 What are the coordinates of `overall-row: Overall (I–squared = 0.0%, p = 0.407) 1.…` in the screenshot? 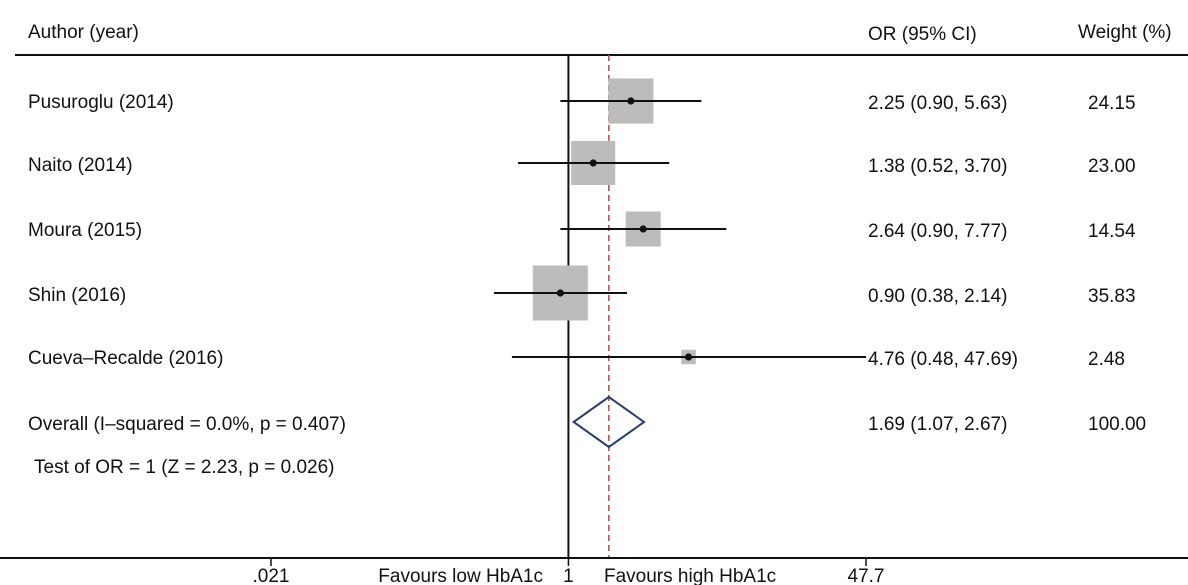 It's located at (587, 422).